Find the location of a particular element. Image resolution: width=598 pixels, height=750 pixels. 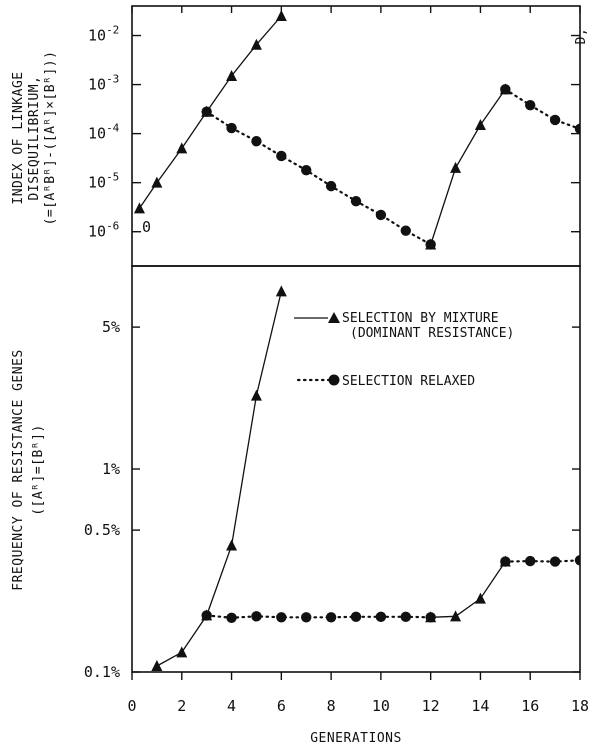

bottom-ylabel-line-2: ([Aᴿ]=[Bᴿ]) is located at coordinates (38, 470).